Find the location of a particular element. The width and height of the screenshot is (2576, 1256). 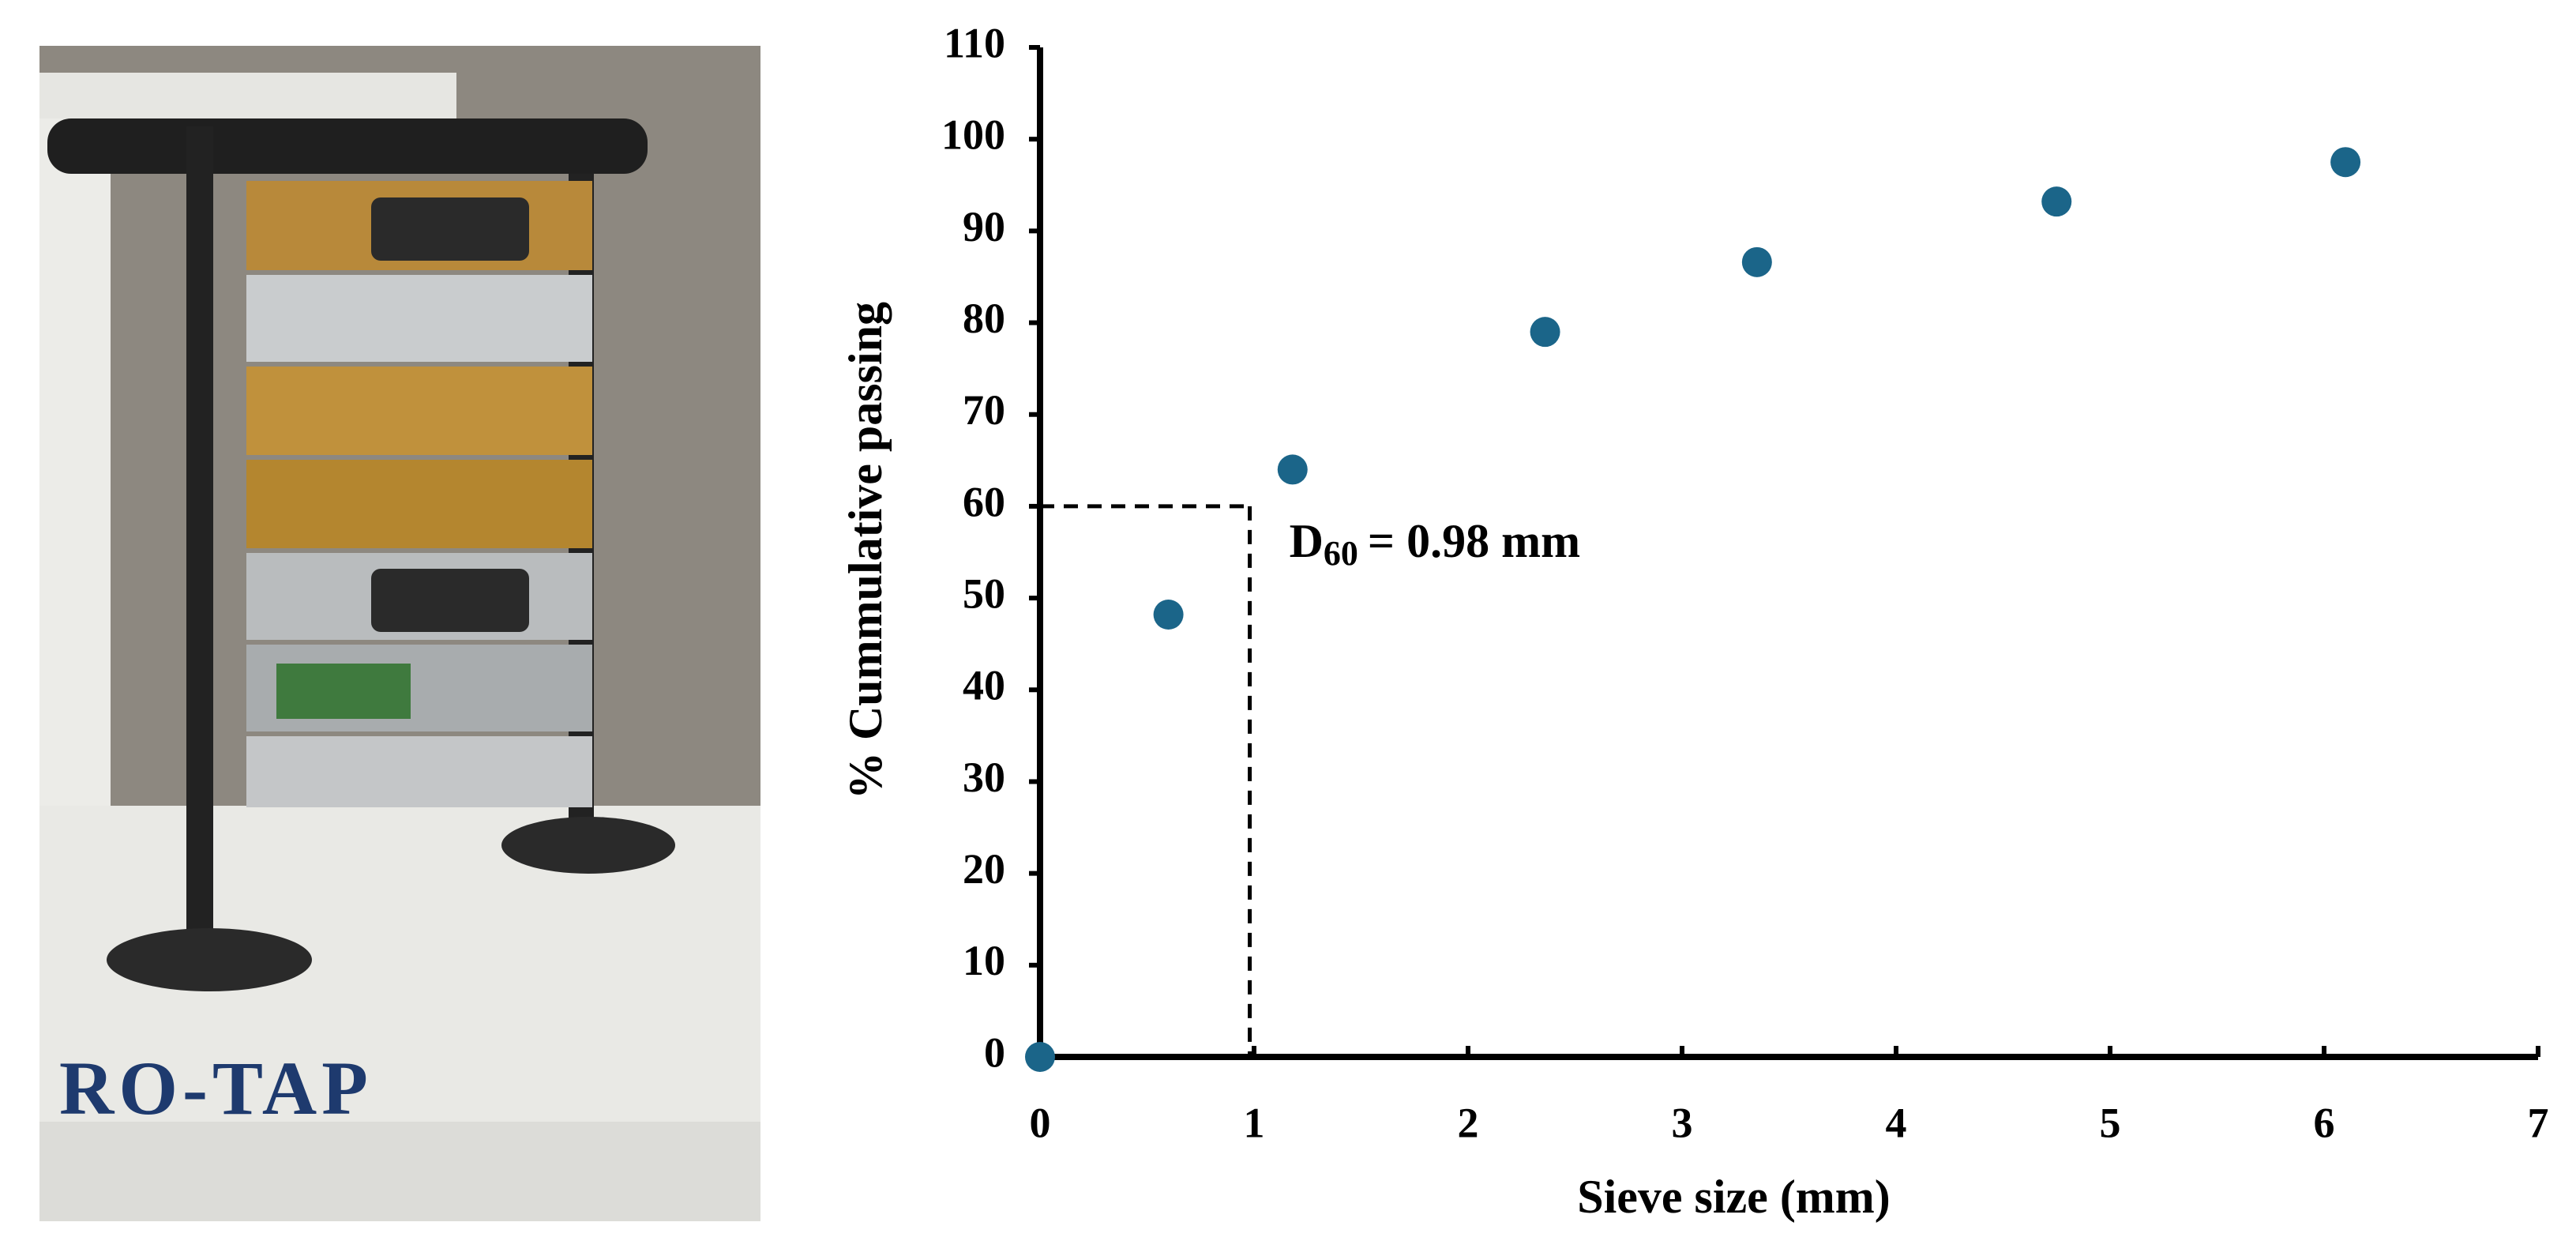

x-tick-label: 7 is located at coordinates (2538, 1123).